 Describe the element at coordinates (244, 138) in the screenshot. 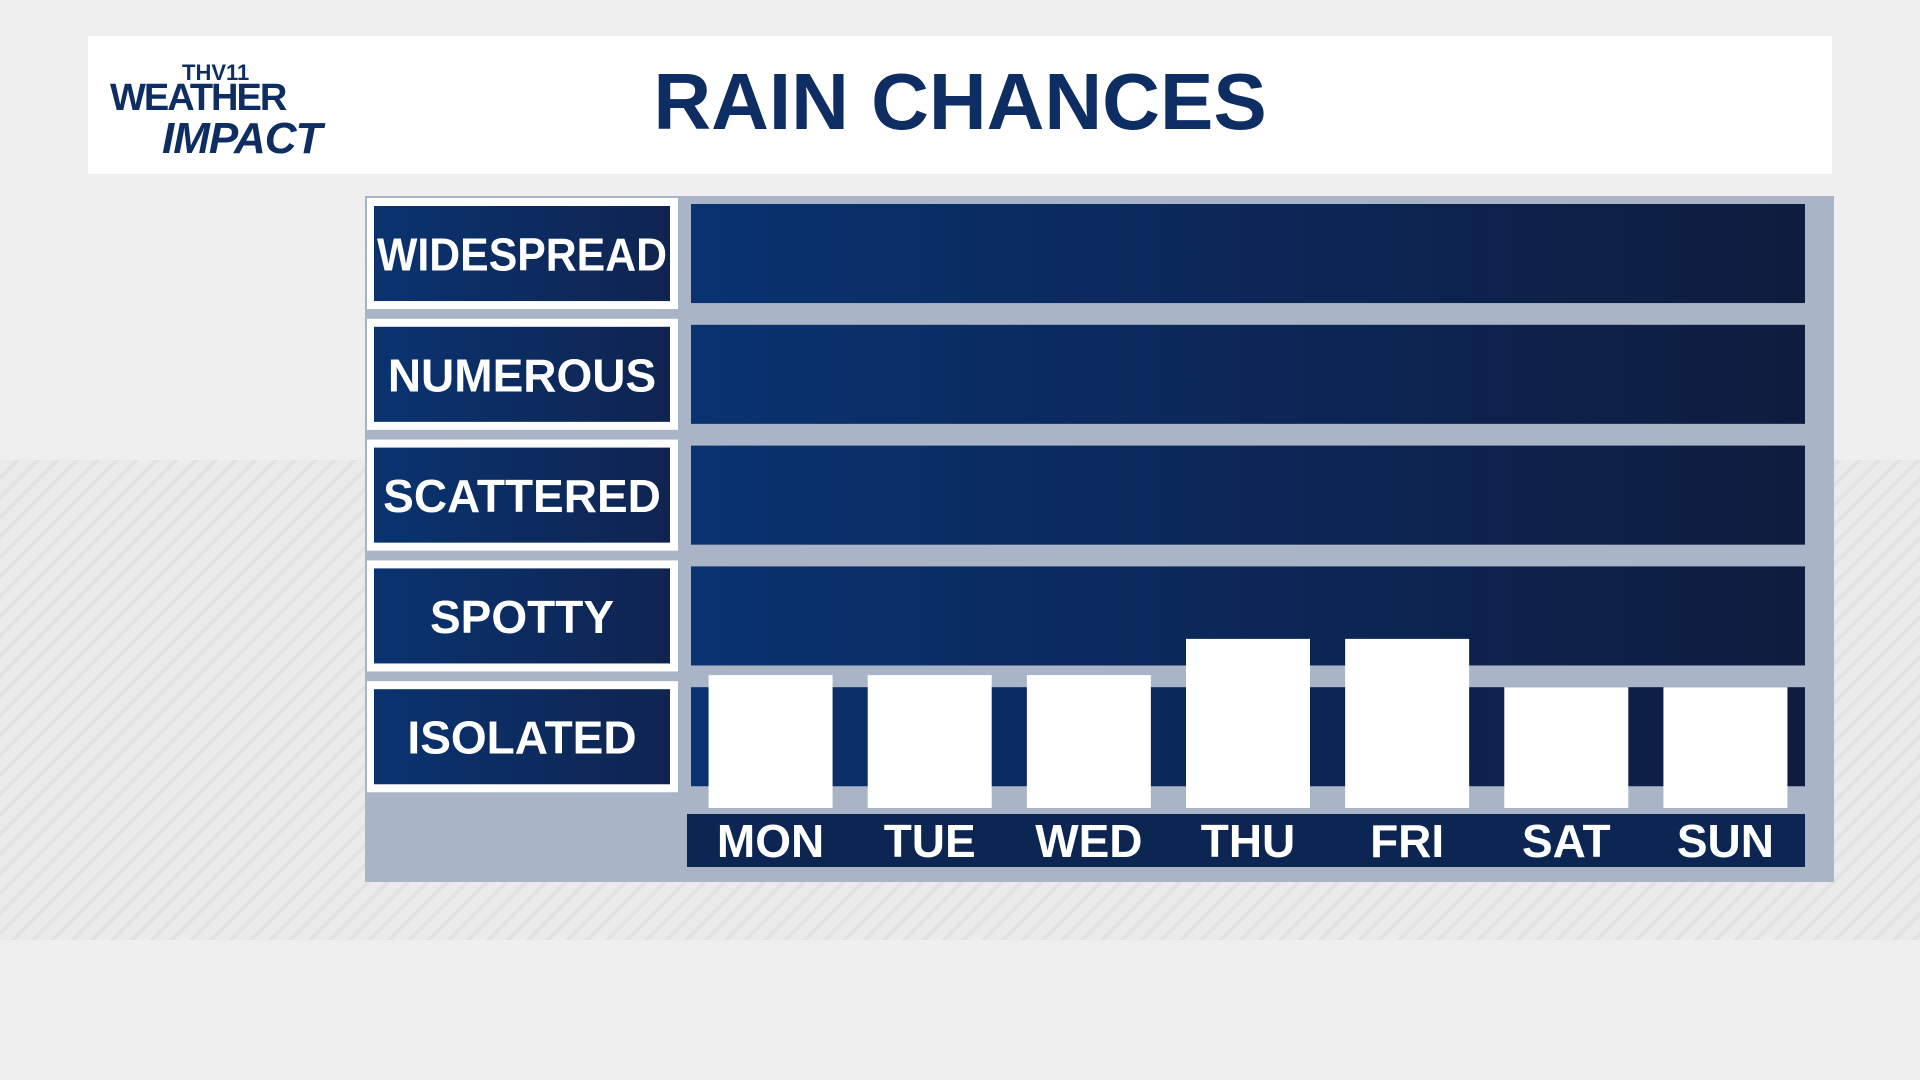

I see `logo-line2: IMPACT` at that location.